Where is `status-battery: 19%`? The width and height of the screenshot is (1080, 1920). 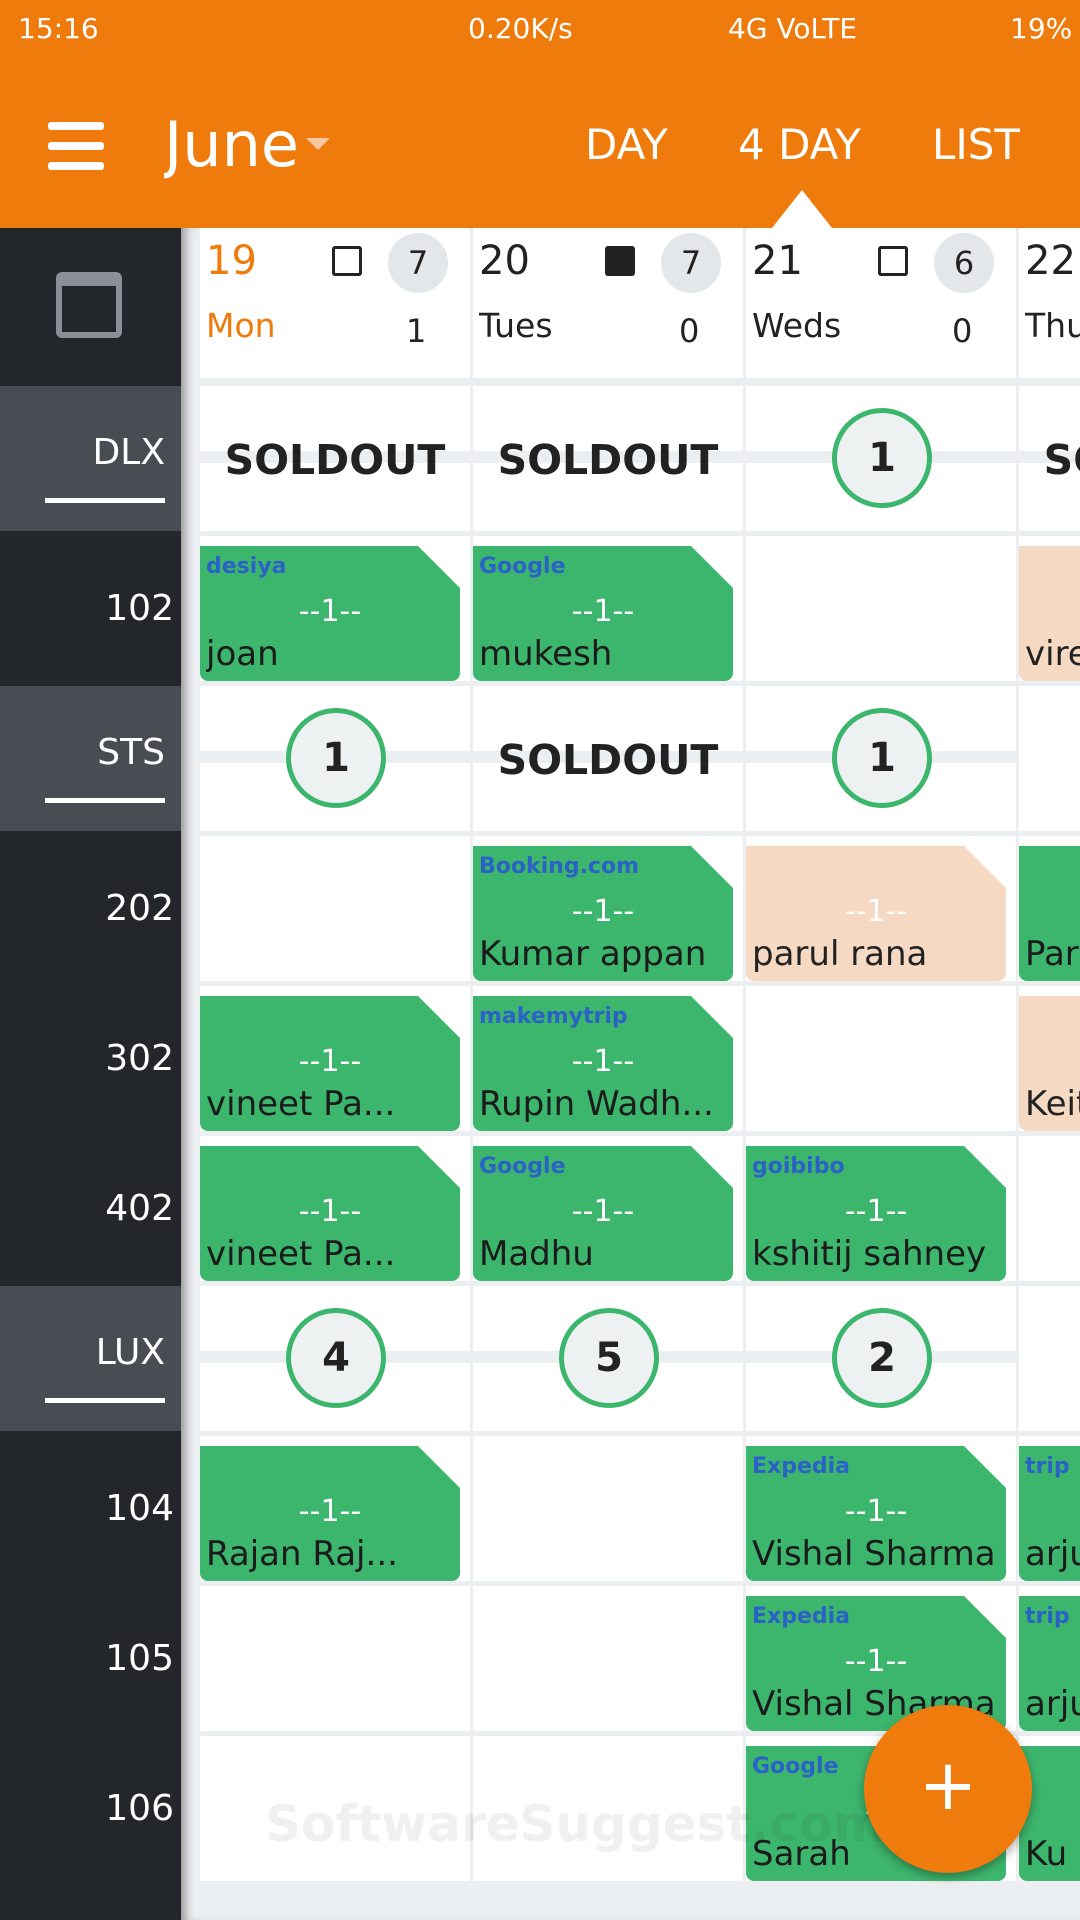
status-battery: 19% is located at coordinates (1041, 28).